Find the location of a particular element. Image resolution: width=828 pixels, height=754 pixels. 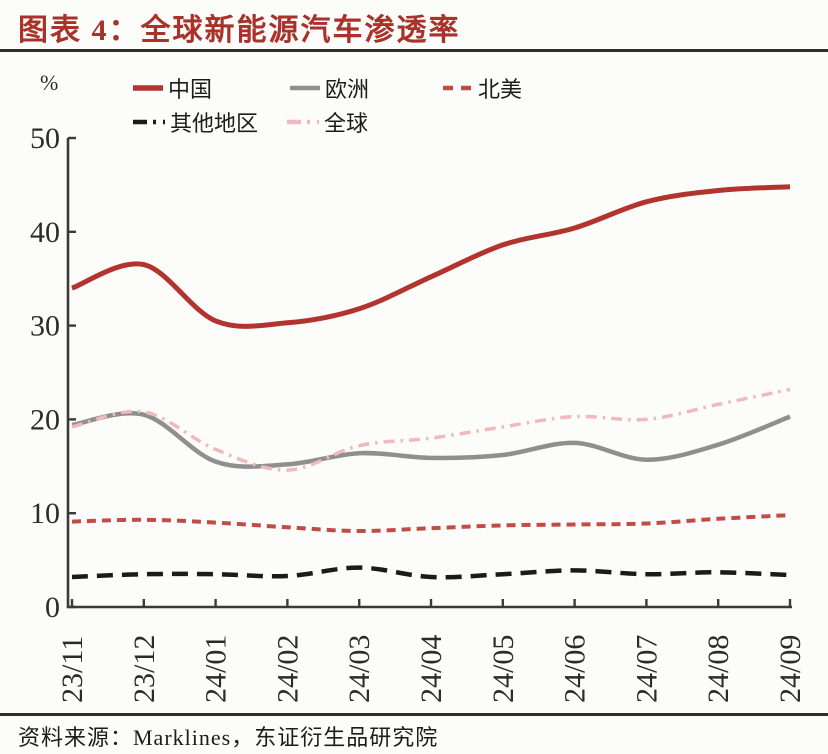

legend-label-north-america: 北美 is located at coordinates (500, 89).